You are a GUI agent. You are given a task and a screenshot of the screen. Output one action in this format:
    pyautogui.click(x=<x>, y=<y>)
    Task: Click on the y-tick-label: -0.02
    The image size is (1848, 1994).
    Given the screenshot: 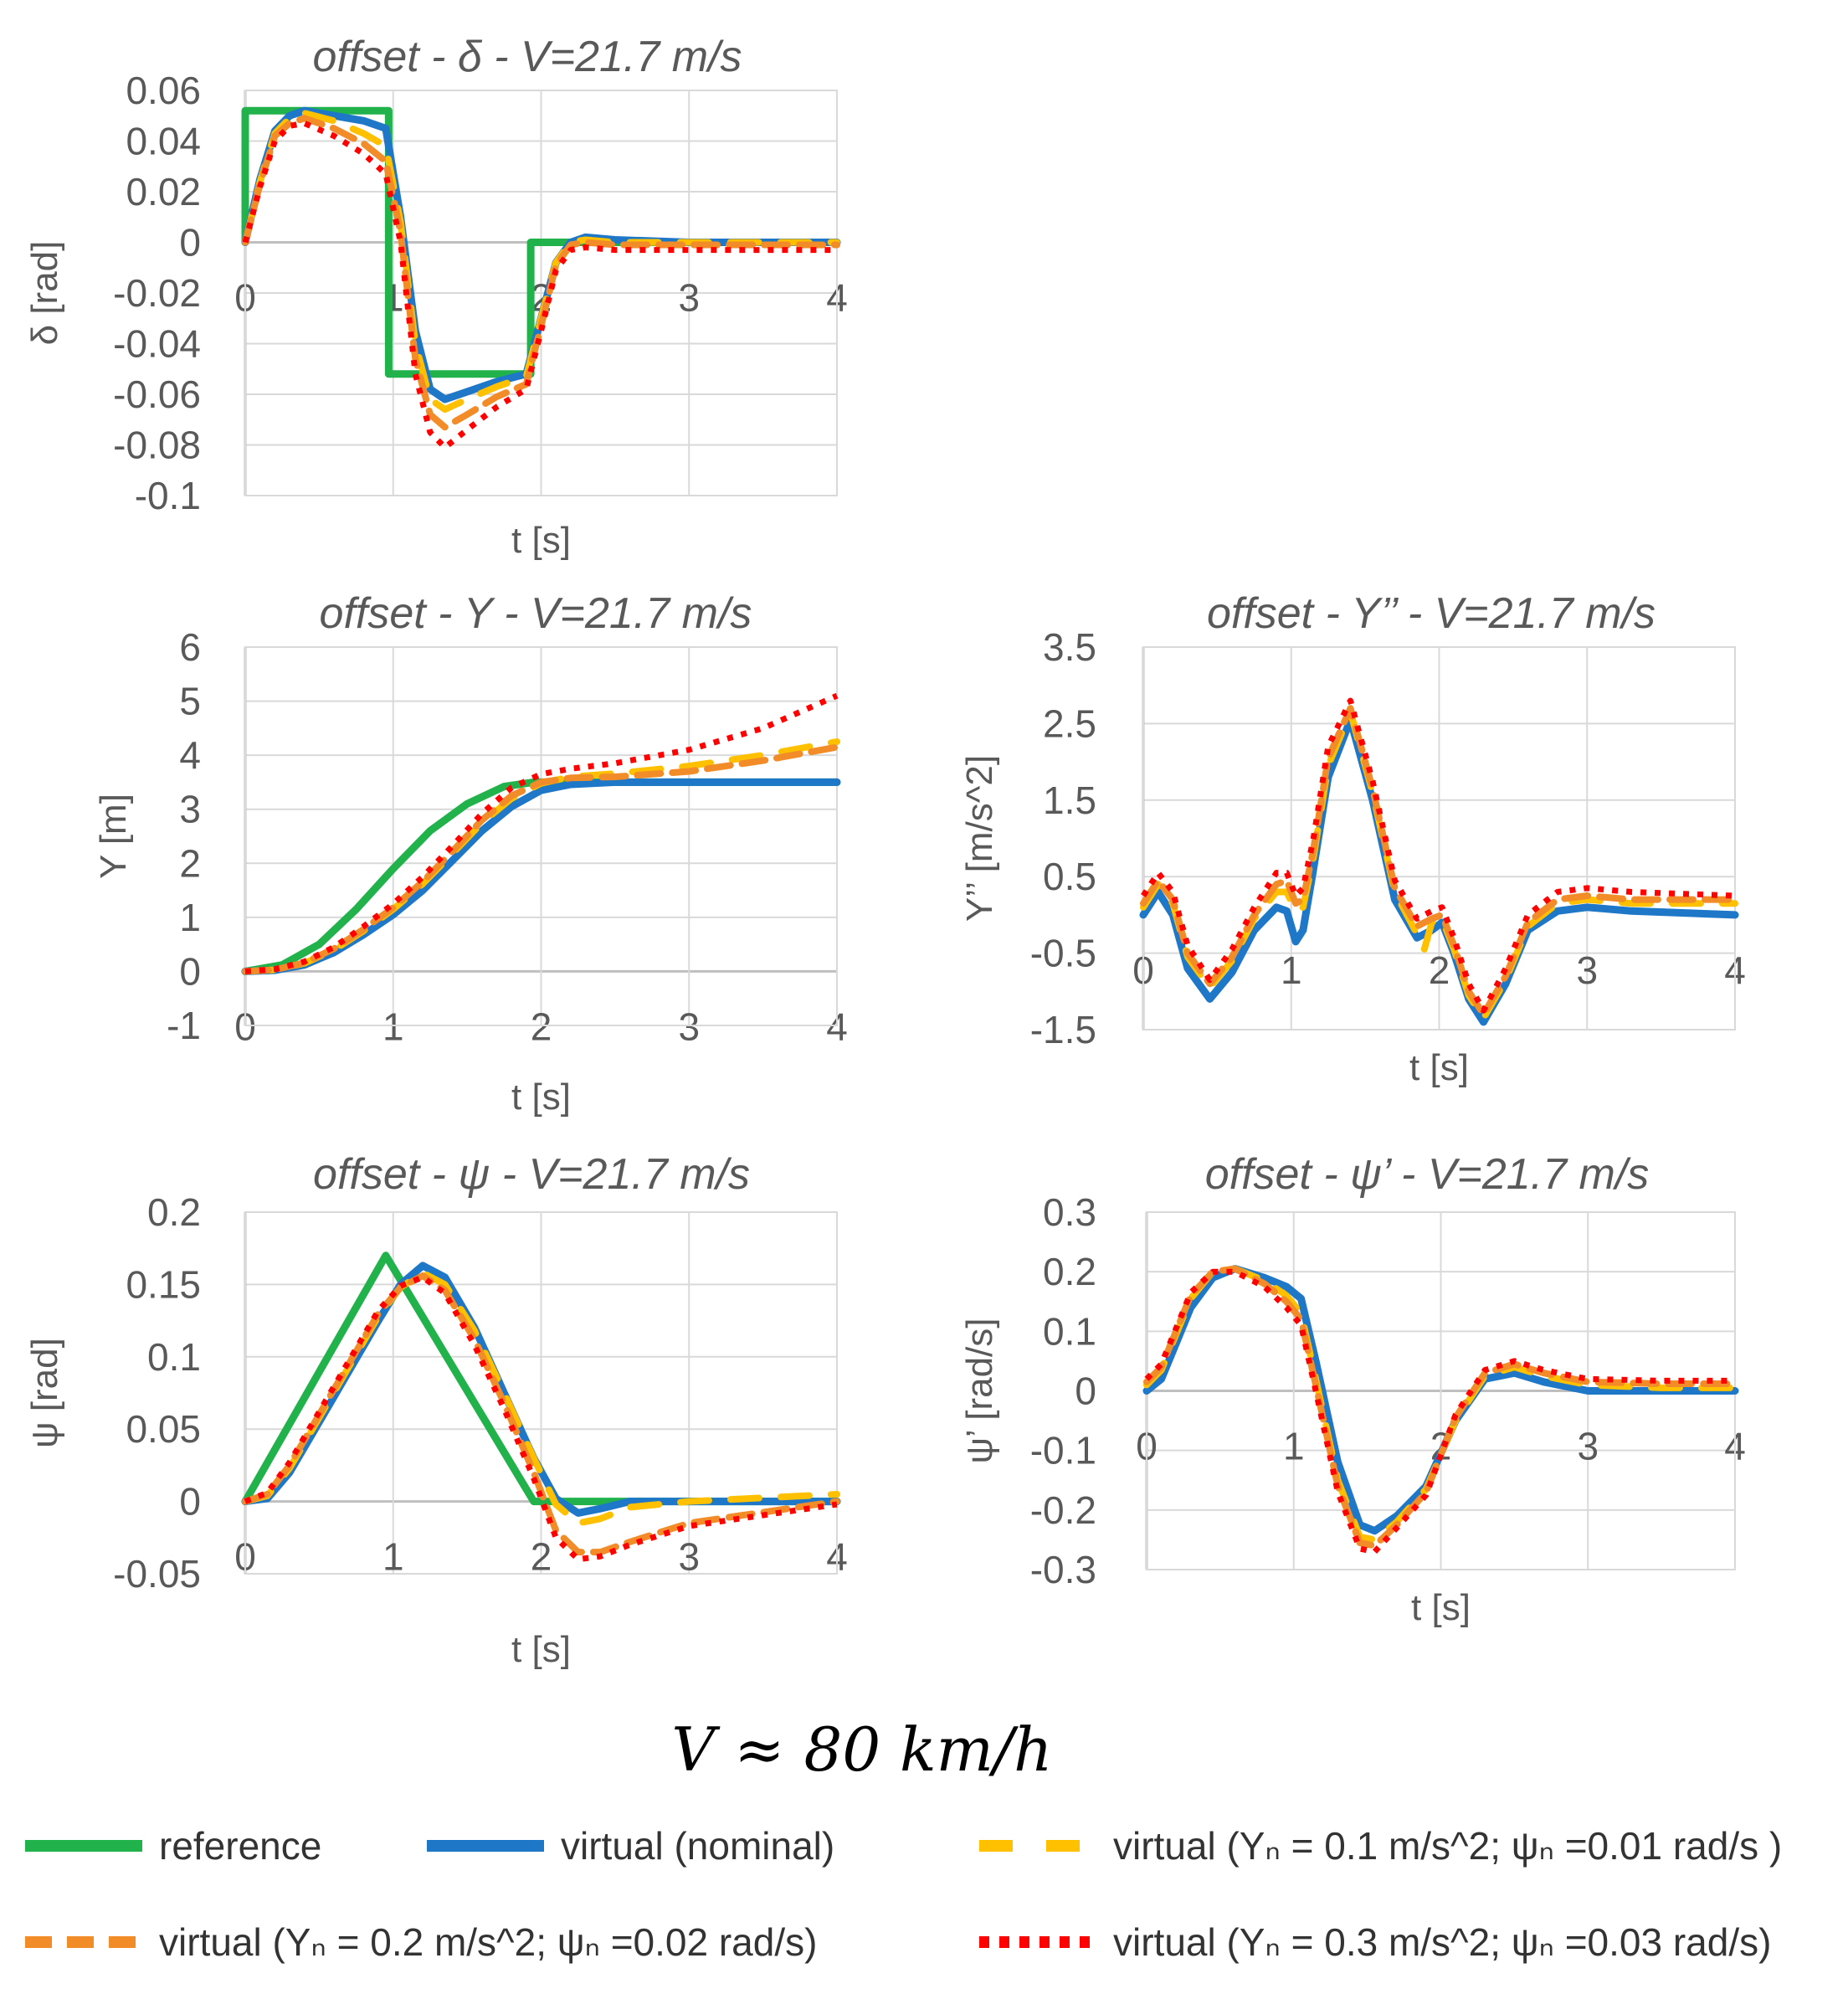 What is the action you would take?
    pyautogui.click(x=157, y=293)
    